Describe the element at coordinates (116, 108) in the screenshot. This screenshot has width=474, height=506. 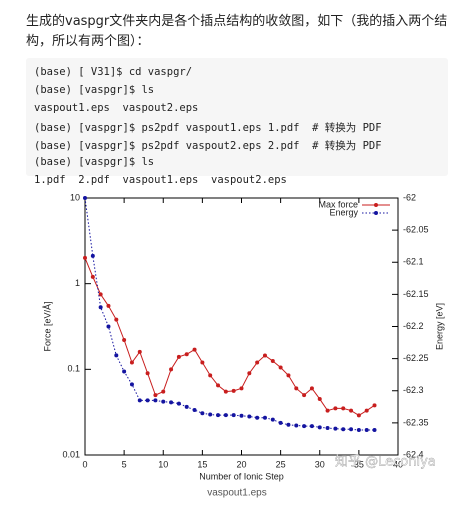
I see `code-line: vaspout1.eps vaspout2.eps` at that location.